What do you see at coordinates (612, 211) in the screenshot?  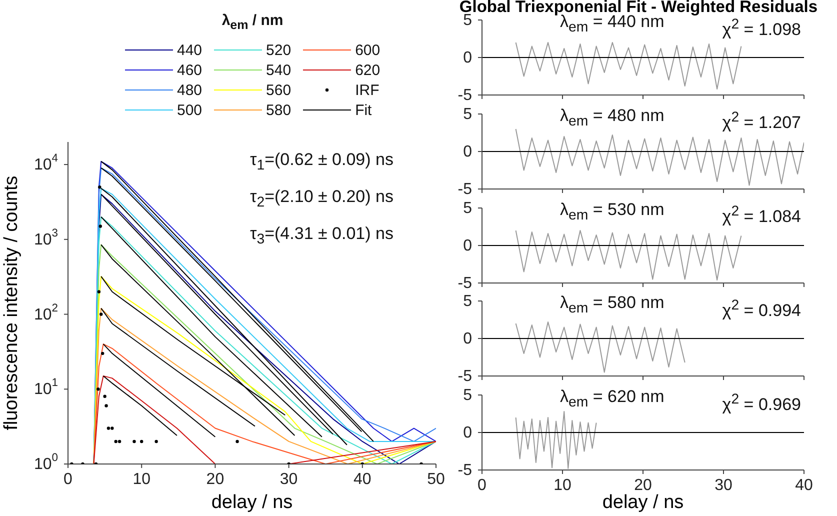 I see `annotation: λ$_{em}$ = 530 nm` at bounding box center [612, 211].